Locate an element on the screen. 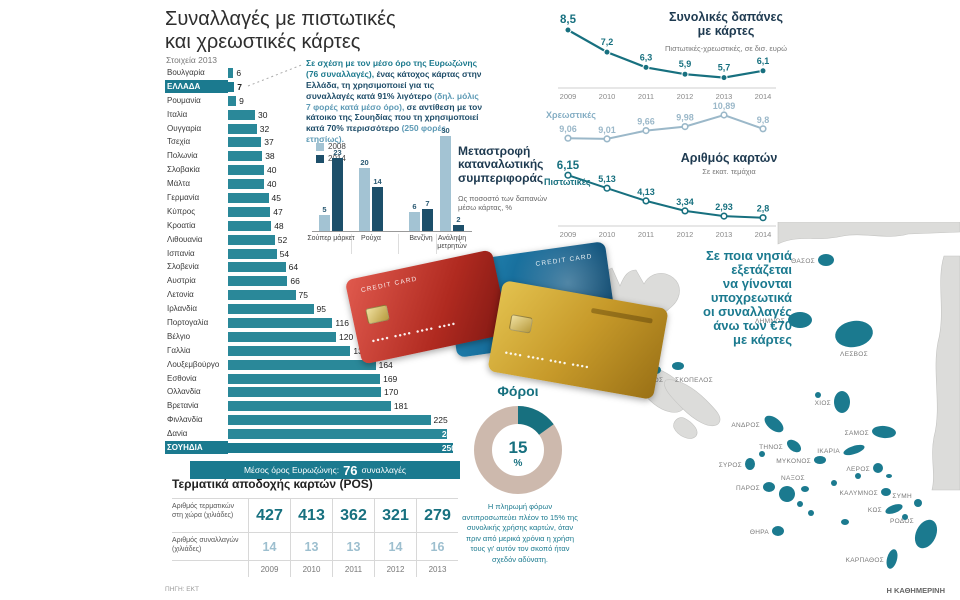 This screenshot has width=960, height=600. island-label-ΑΝΔΡΟΣ: ΑΝΔΡΟΣ is located at coordinates (745, 425).